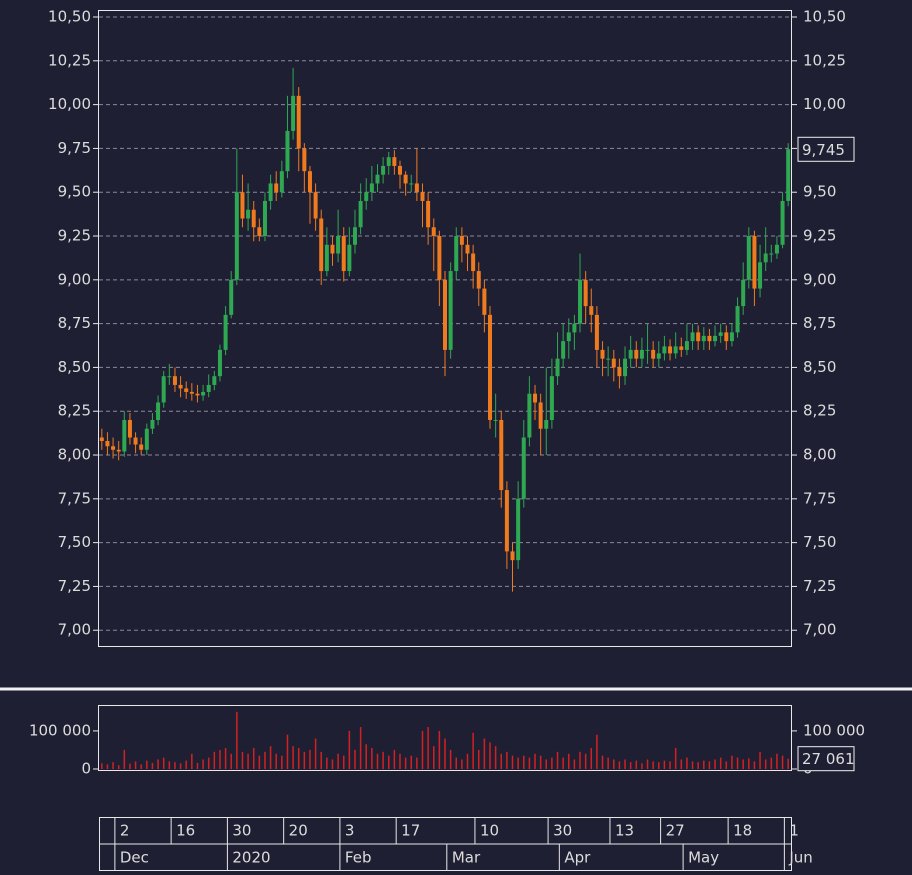 The image size is (912, 875). What do you see at coordinates (74, 455) in the screenshot?
I see `y-tick-label: 8,00` at bounding box center [74, 455].